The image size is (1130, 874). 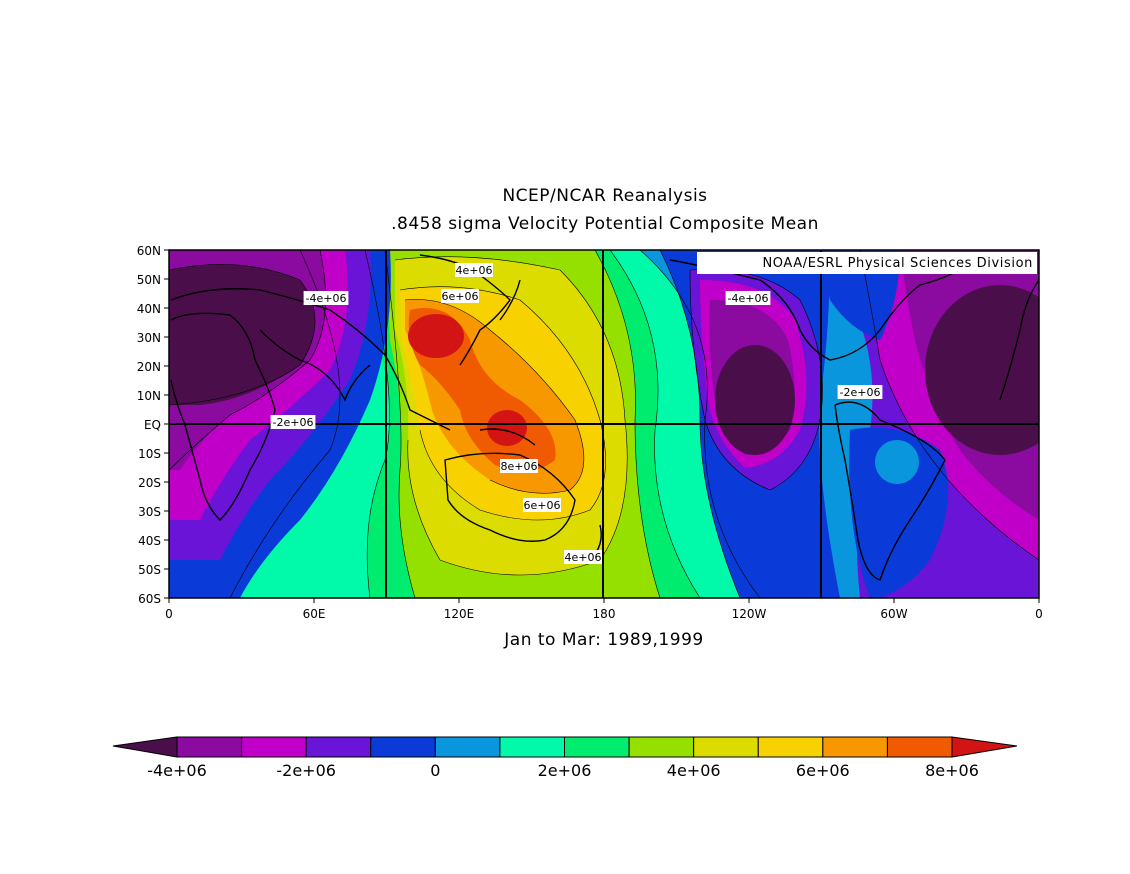 I want to click on coast-europe-asia, so click(x=310, y=359).